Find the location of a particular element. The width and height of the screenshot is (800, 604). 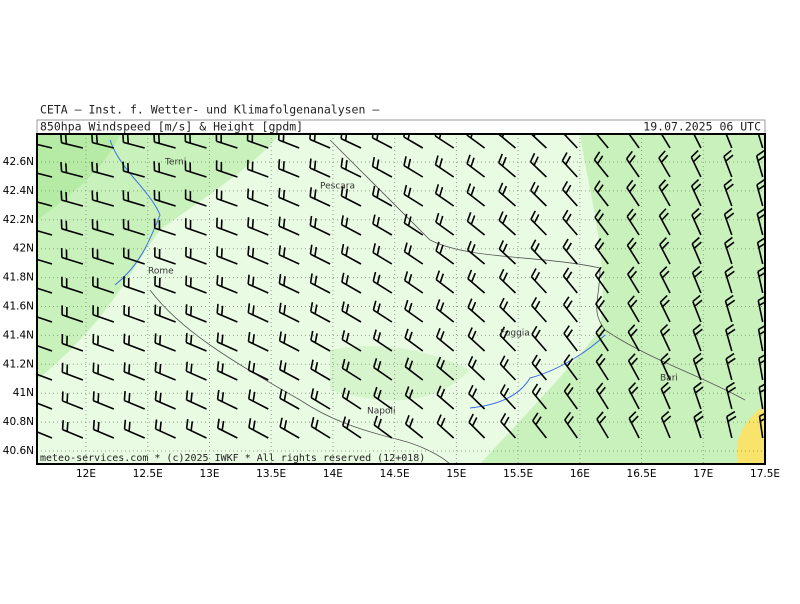

lat-label: 42N is located at coordinates (23, 249).